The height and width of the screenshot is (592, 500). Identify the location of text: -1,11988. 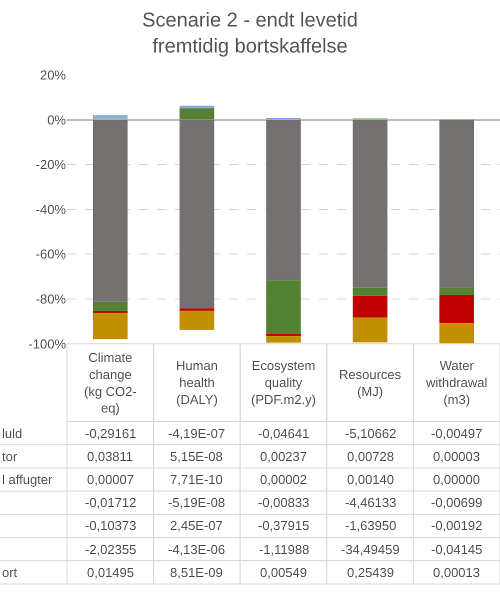
(284, 549).